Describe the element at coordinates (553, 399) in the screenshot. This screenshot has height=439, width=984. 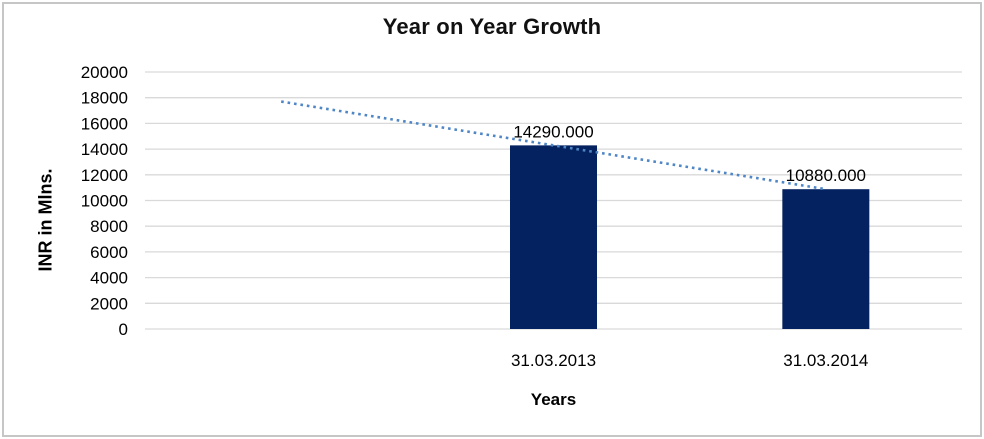
I see `x-axis-title: Years` at that location.